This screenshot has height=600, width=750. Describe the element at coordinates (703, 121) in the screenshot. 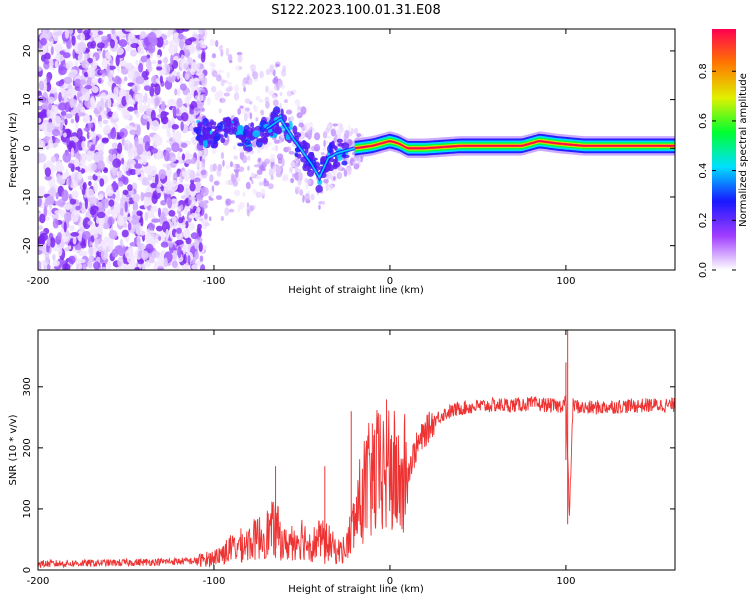

I see `colorbar-tick-label: 0.6` at that location.